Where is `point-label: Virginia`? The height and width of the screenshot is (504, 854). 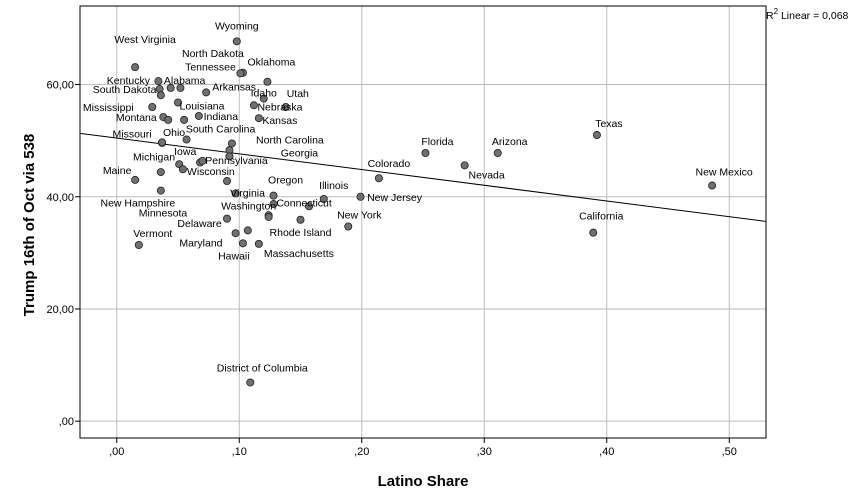
point-label: Virginia is located at coordinates (247, 193).